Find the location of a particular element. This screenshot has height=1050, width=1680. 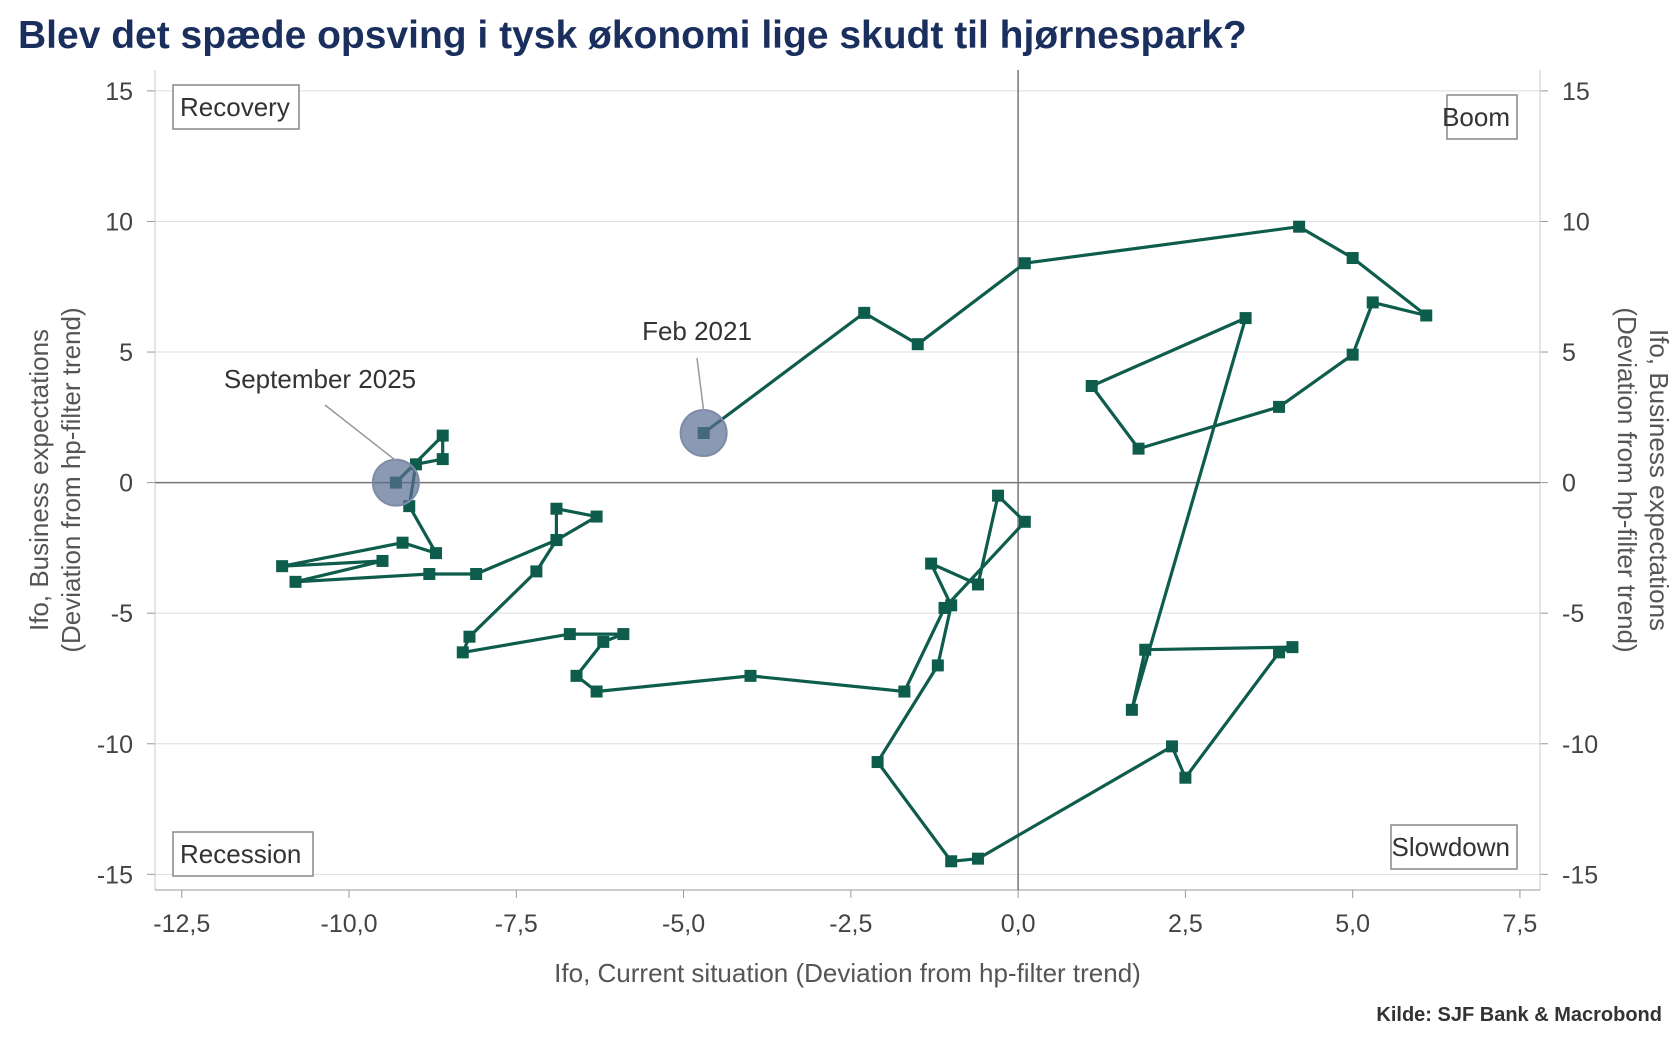

y-tick-label-left: -10 is located at coordinates (115, 745).